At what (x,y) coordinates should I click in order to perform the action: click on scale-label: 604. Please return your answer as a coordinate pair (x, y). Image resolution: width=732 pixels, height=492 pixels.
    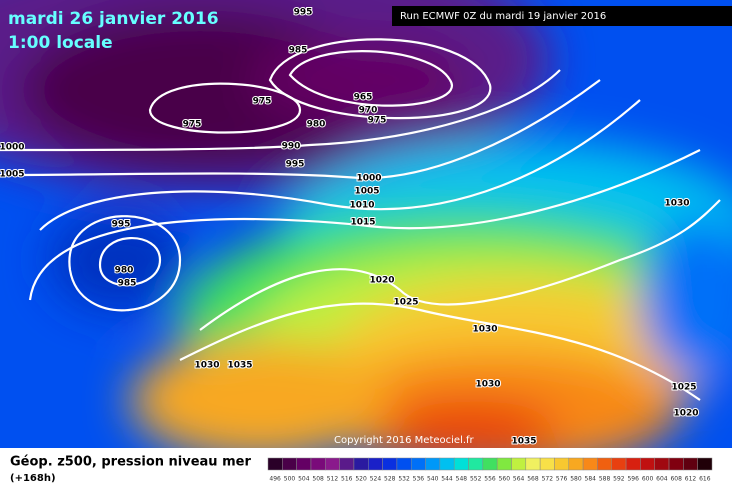
    Looking at the image, I should click on (662, 479).